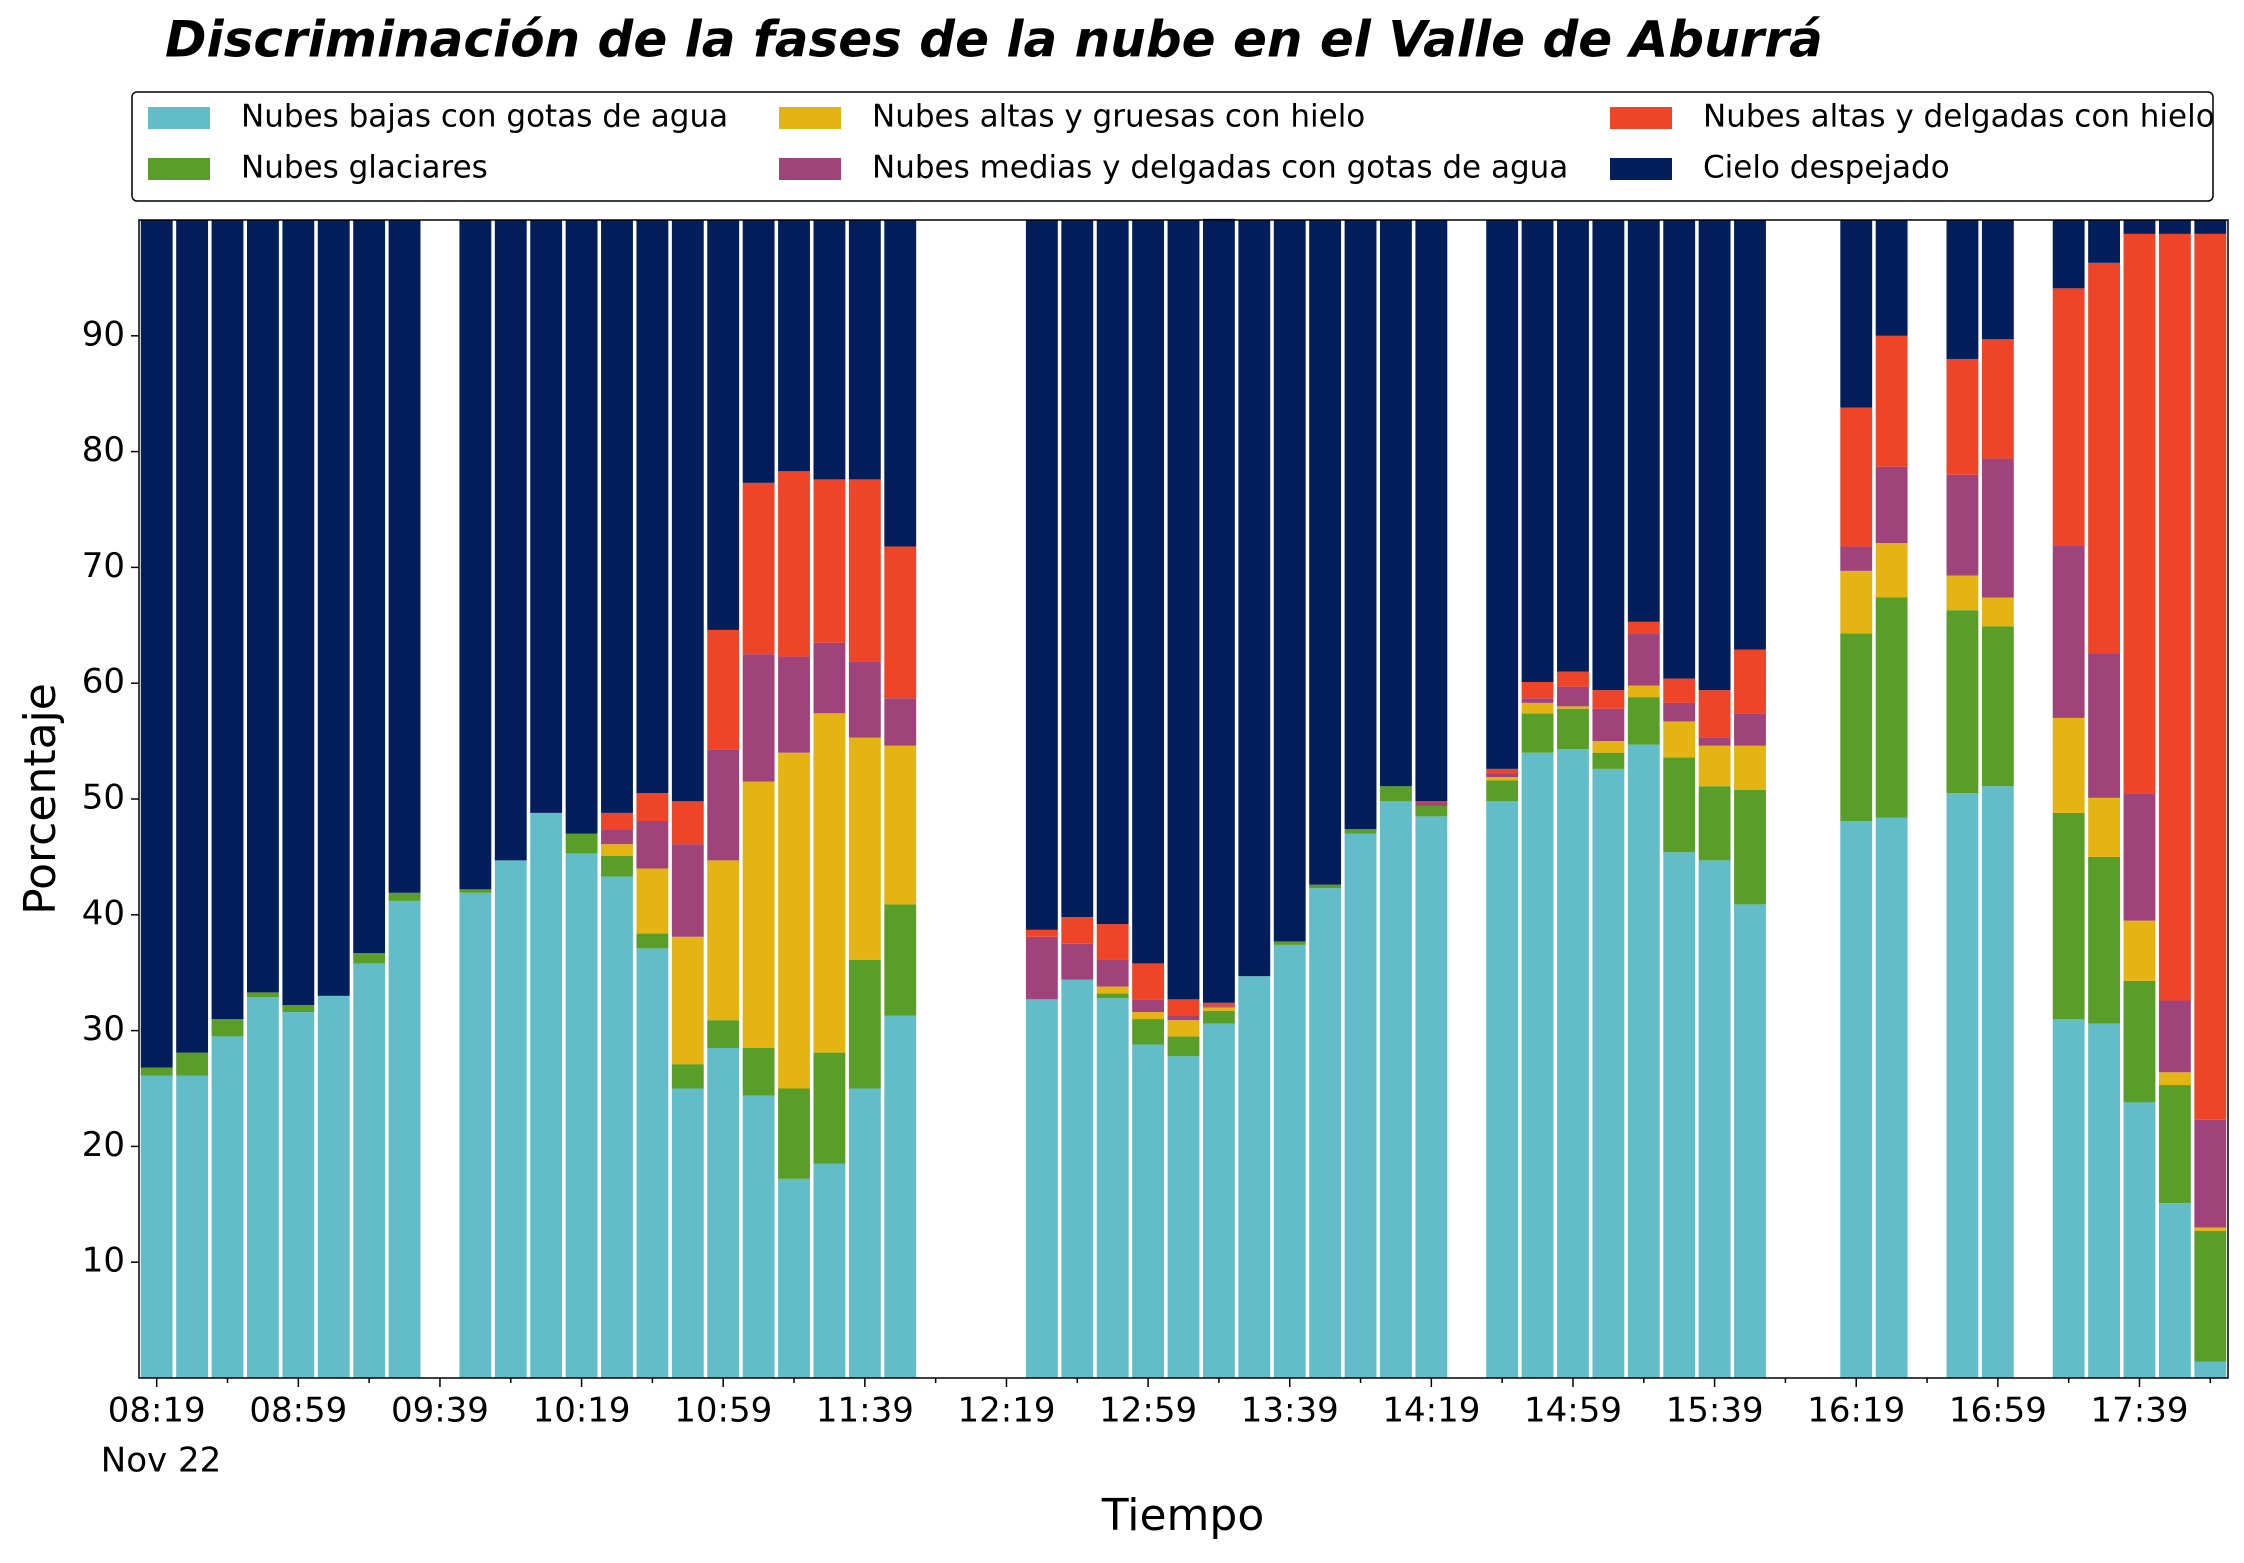  I want to click on x-tick-label: 10:19, so click(582, 1411).